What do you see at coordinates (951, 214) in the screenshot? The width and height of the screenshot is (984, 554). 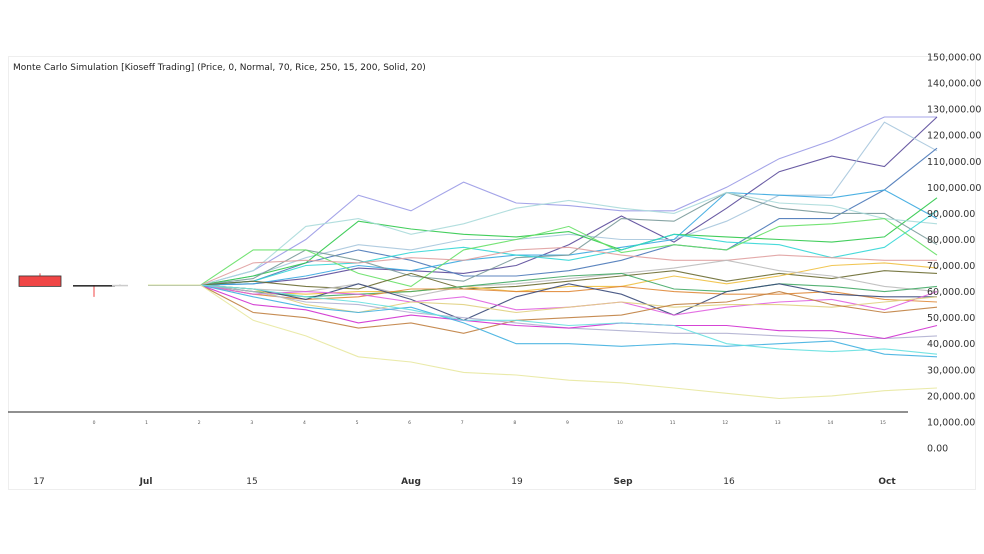 I see `y-tick-label: 90,000.00` at bounding box center [951, 214].